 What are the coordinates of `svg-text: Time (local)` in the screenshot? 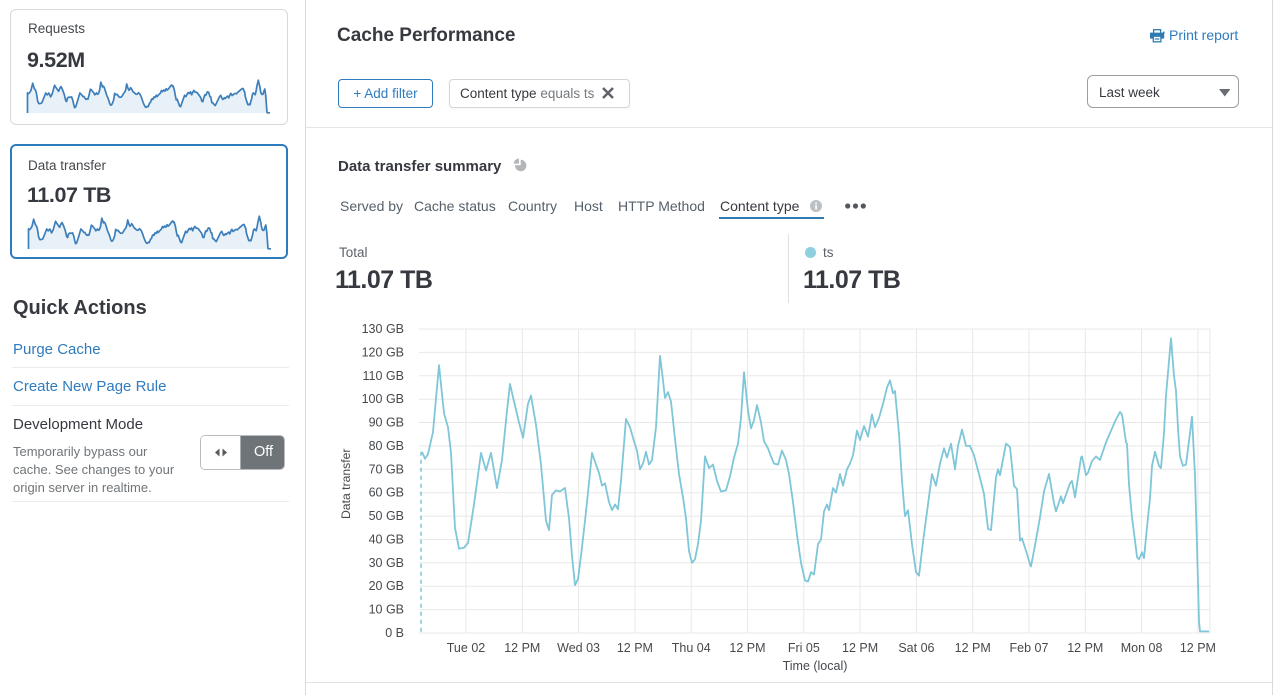 It's located at (815, 666).